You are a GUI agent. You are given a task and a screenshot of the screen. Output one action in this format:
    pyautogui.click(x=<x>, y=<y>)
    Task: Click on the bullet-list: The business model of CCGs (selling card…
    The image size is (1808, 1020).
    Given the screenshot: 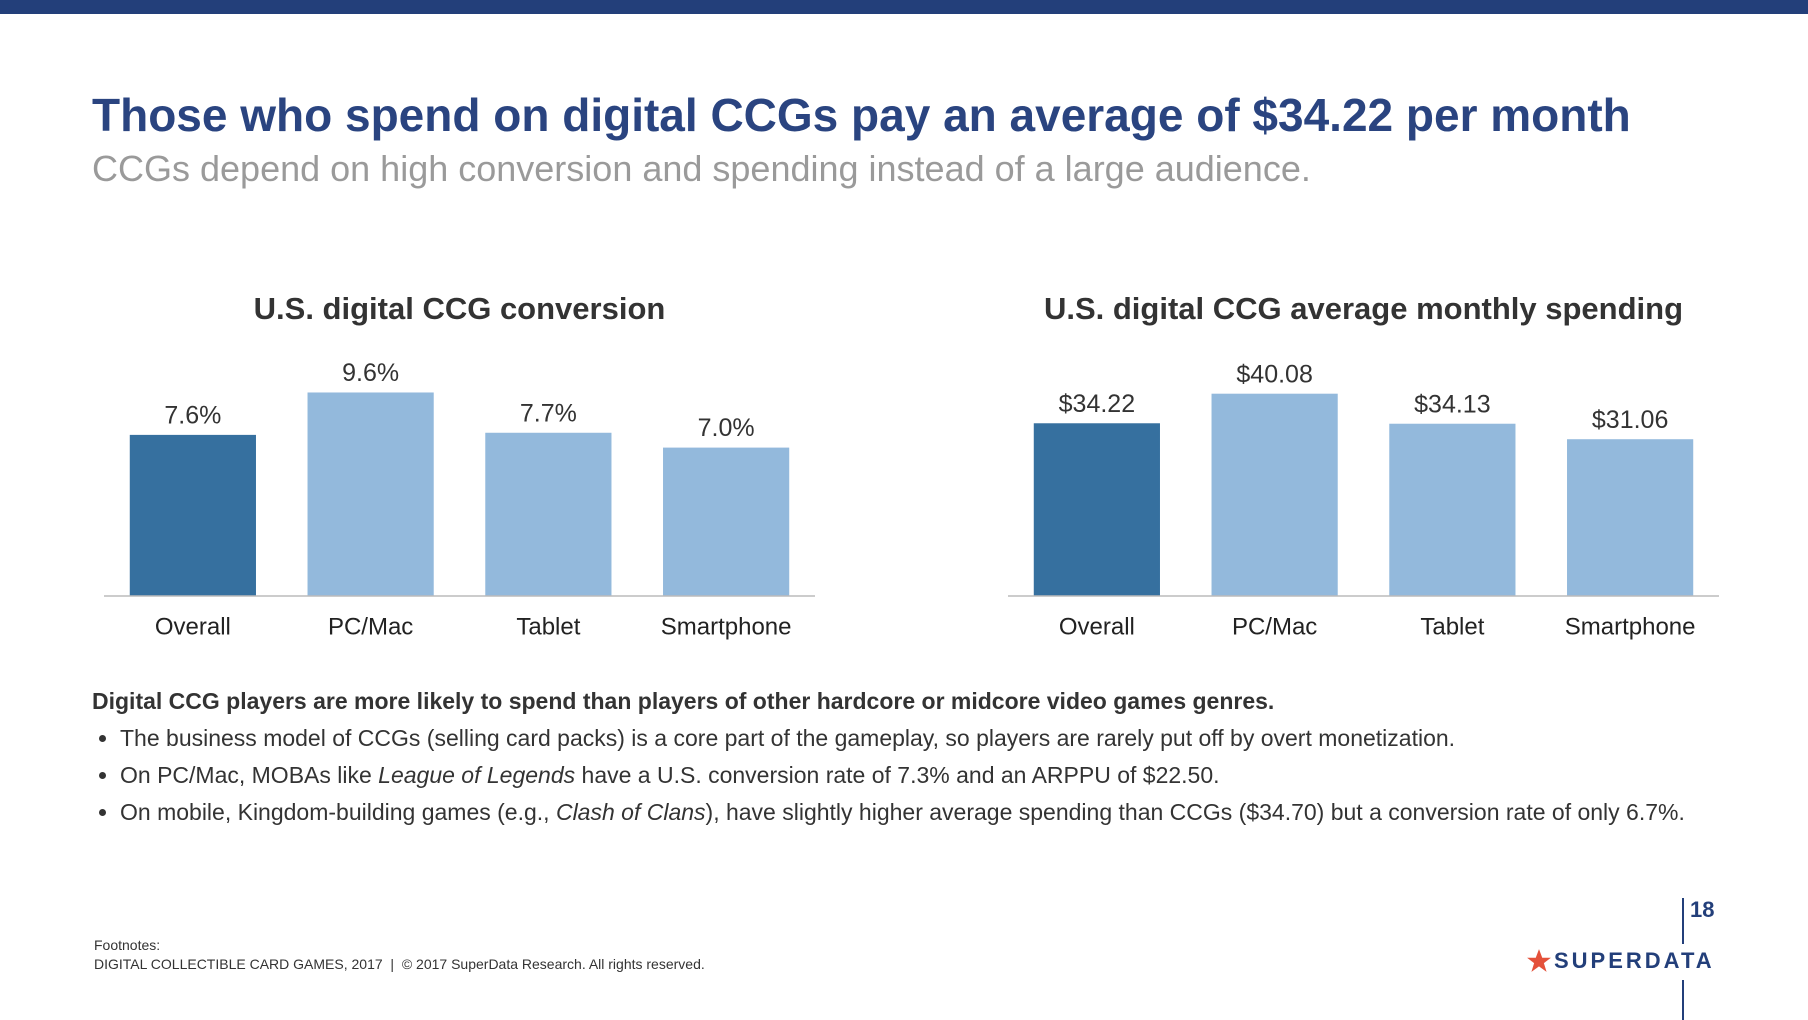 What is the action you would take?
    pyautogui.click(x=942, y=775)
    